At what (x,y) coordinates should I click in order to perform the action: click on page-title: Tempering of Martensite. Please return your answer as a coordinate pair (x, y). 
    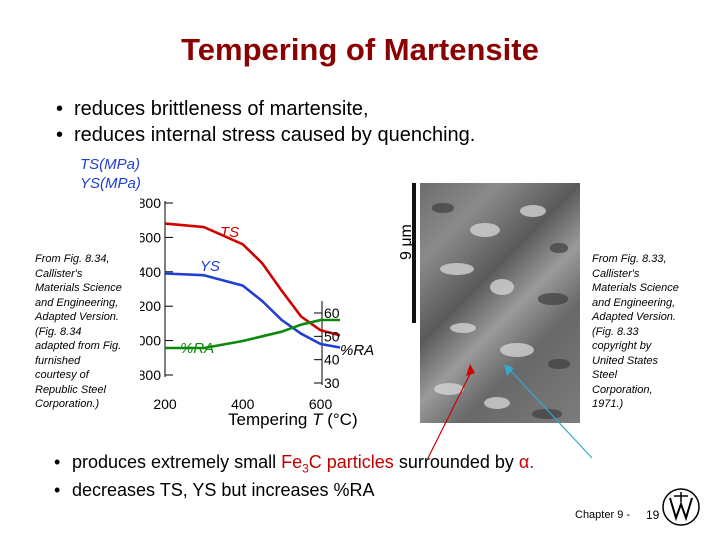
    Looking at the image, I should click on (360, 49).